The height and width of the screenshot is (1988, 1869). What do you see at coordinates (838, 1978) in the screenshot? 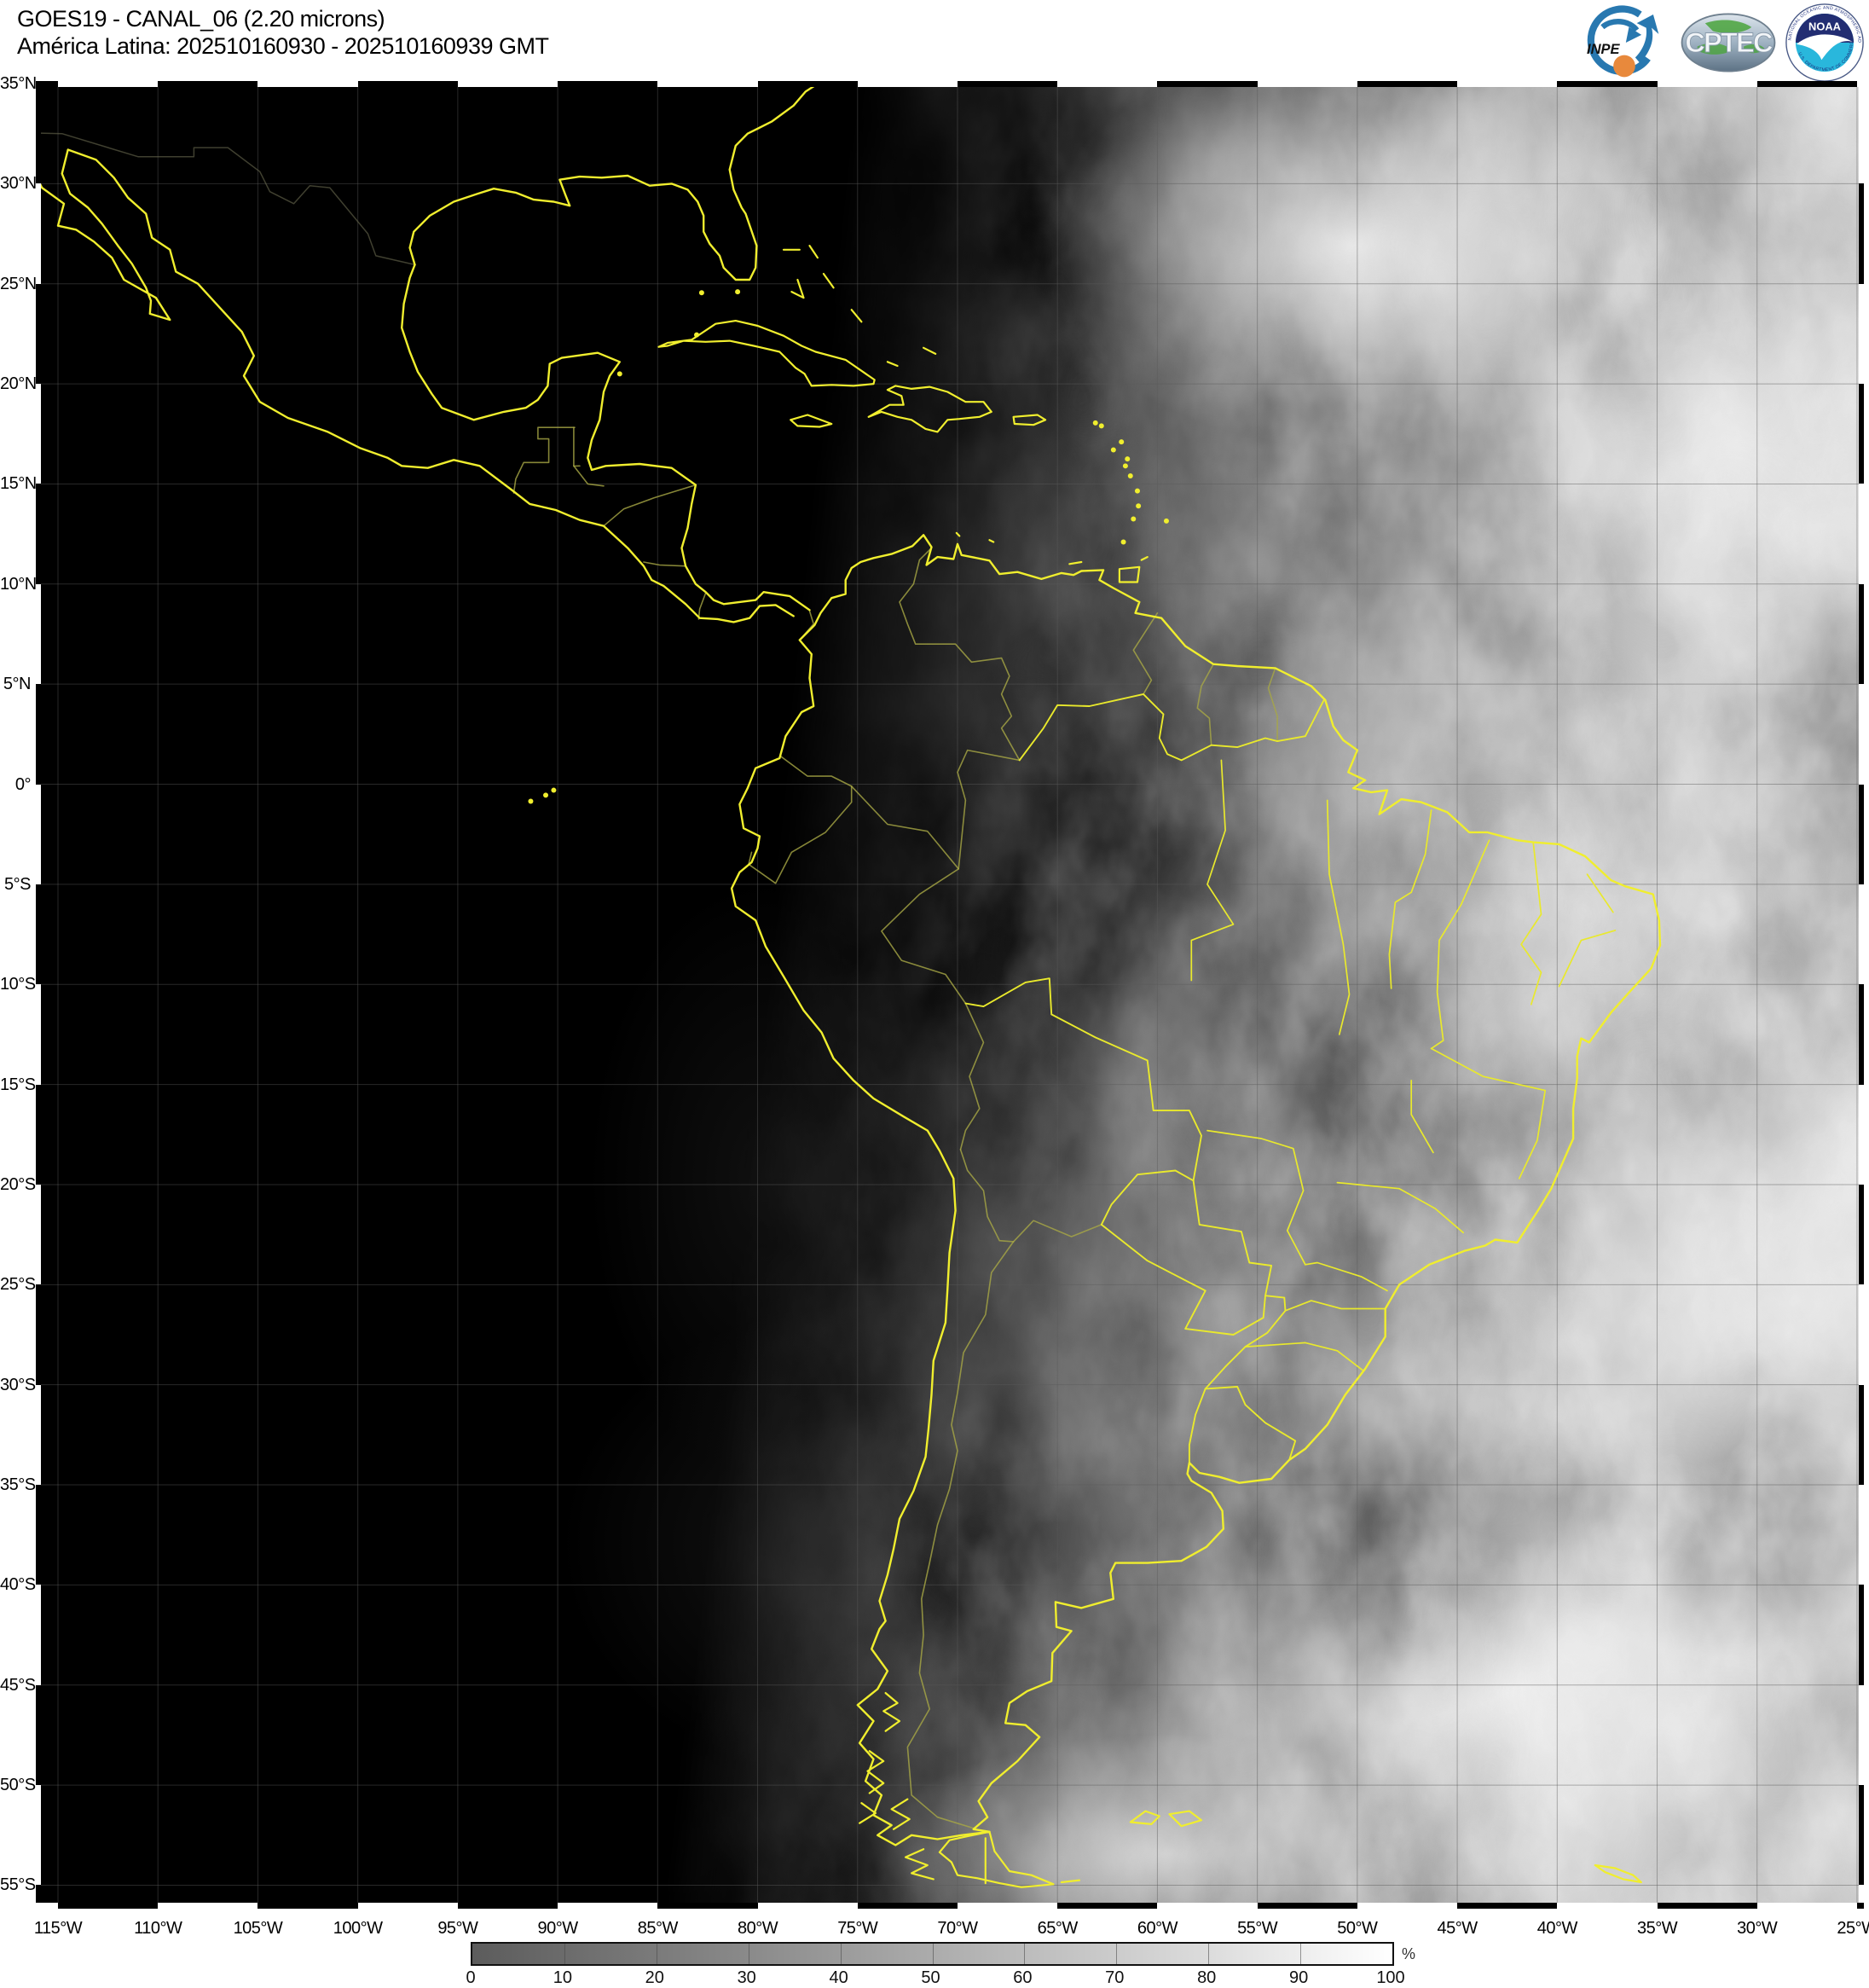
I see `colorbar-tick-label: 40` at bounding box center [838, 1978].